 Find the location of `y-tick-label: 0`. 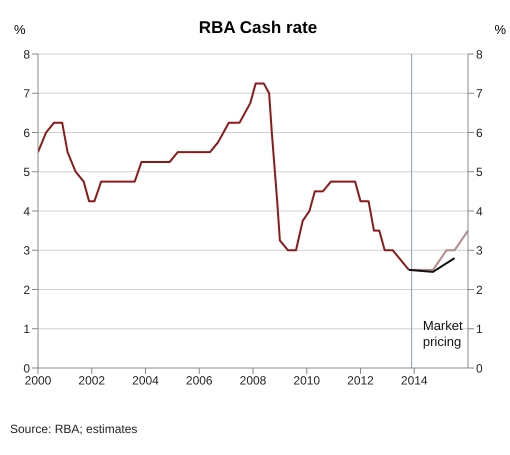

y-tick-label: 0 is located at coordinates (26, 368).